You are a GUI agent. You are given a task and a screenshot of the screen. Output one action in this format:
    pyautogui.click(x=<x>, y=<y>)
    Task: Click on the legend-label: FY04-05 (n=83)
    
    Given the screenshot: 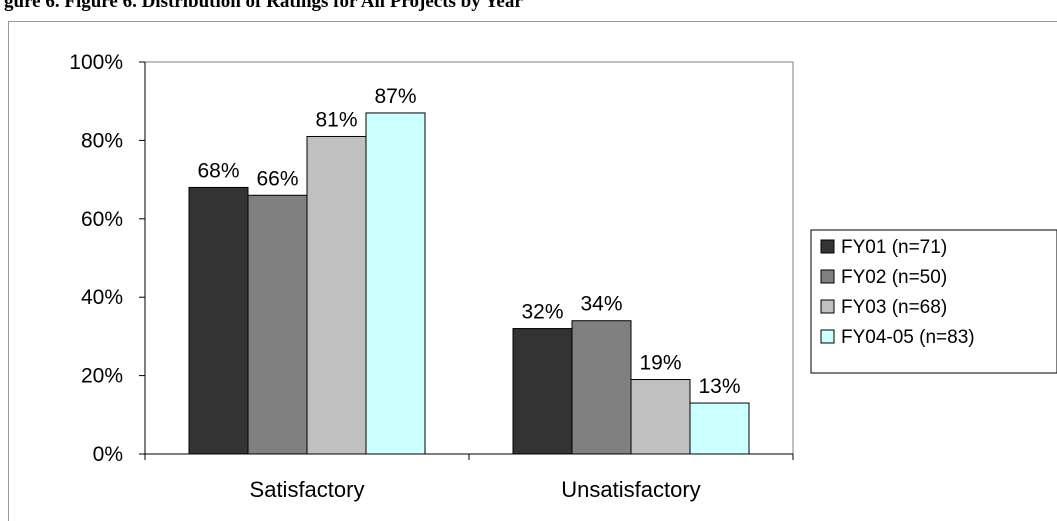 What is the action you would take?
    pyautogui.click(x=908, y=337)
    